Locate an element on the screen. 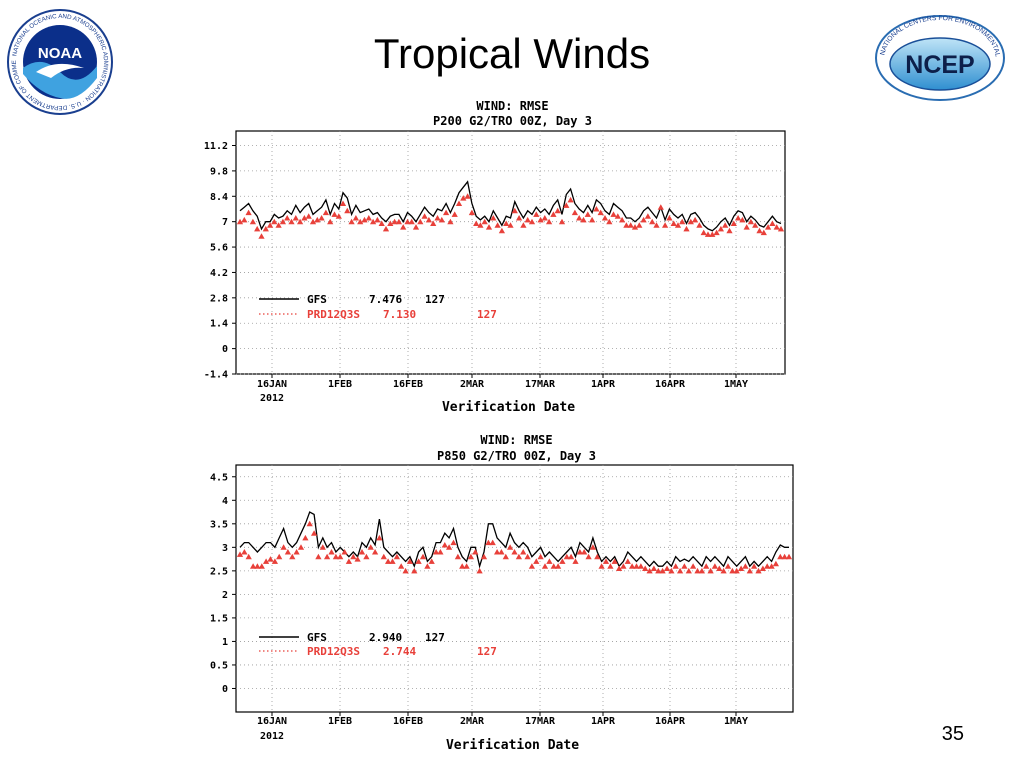 The width and height of the screenshot is (1024, 768). series-line-gfs is located at coordinates (514, 540).